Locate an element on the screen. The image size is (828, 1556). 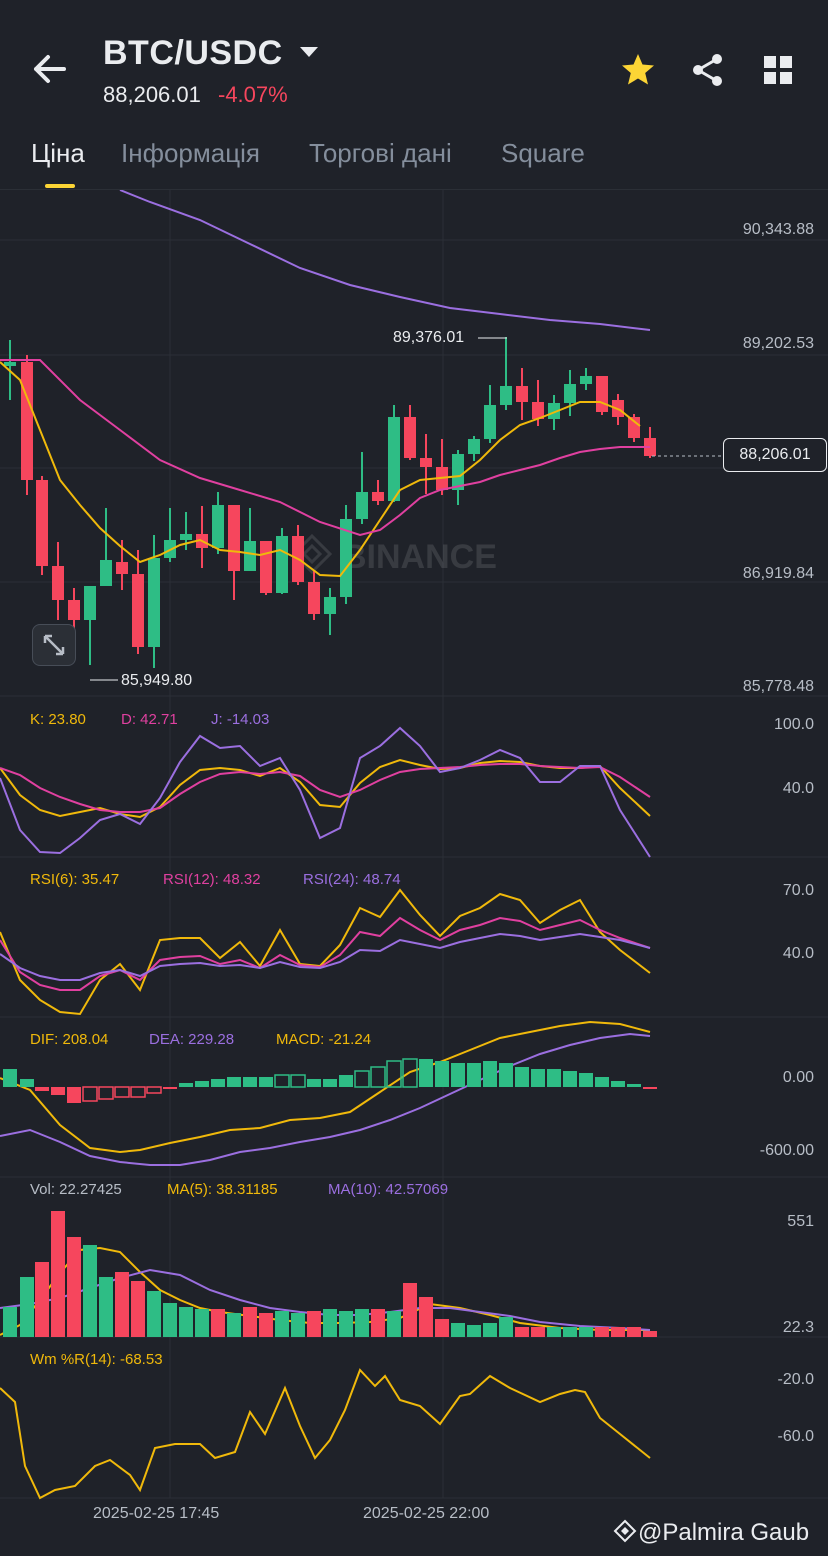
vol-ma10-label: MA(10): 42.57069 is located at coordinates (388, 1189).